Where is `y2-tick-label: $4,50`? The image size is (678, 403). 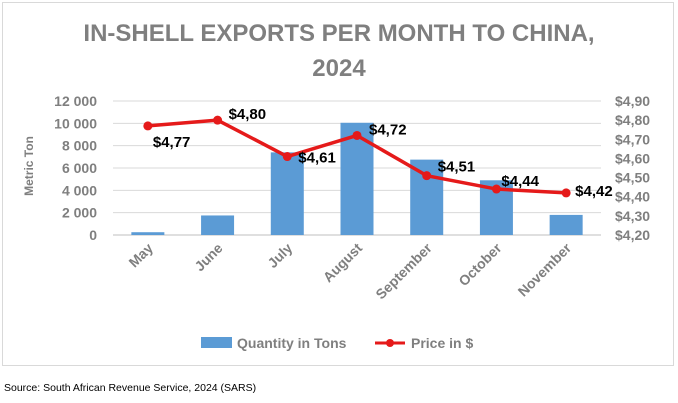 y2-tick-label: $4,50 is located at coordinates (632, 178).